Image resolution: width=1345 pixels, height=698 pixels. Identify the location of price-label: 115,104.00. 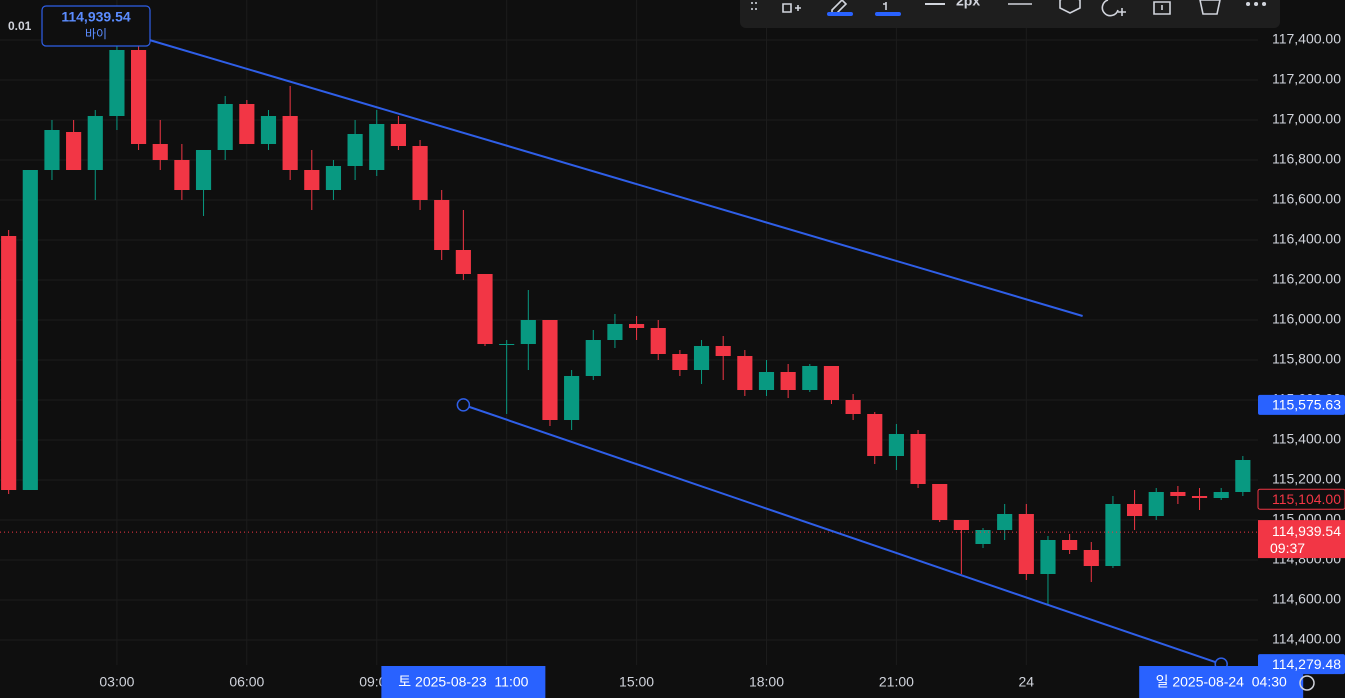
(1306, 499).